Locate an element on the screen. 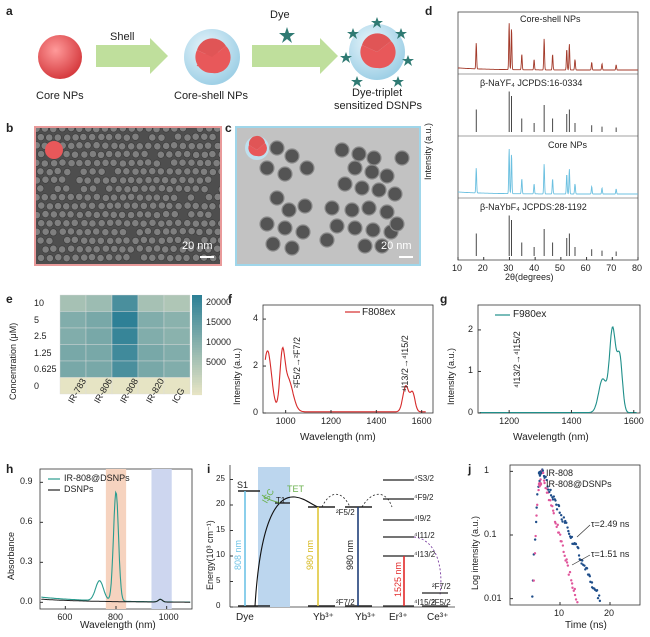 This screenshot has height=637, width=650. f-xtick: 1000 is located at coordinates (285, 421).